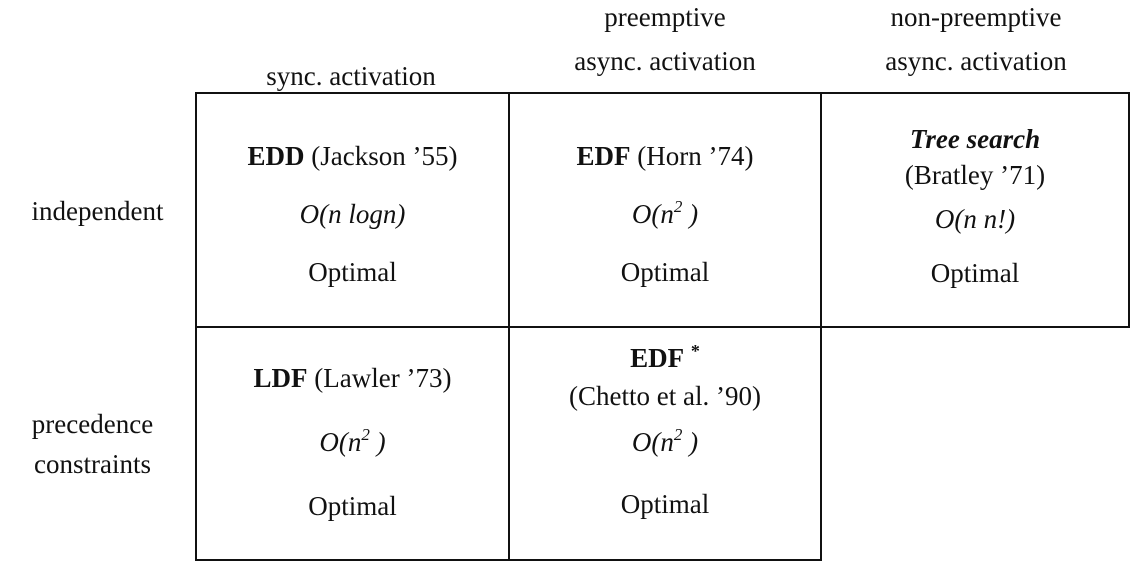 This screenshot has width=1143, height=573. What do you see at coordinates (351, 76) in the screenshot?
I see `column-header-sync-line2: sync. activation` at bounding box center [351, 76].